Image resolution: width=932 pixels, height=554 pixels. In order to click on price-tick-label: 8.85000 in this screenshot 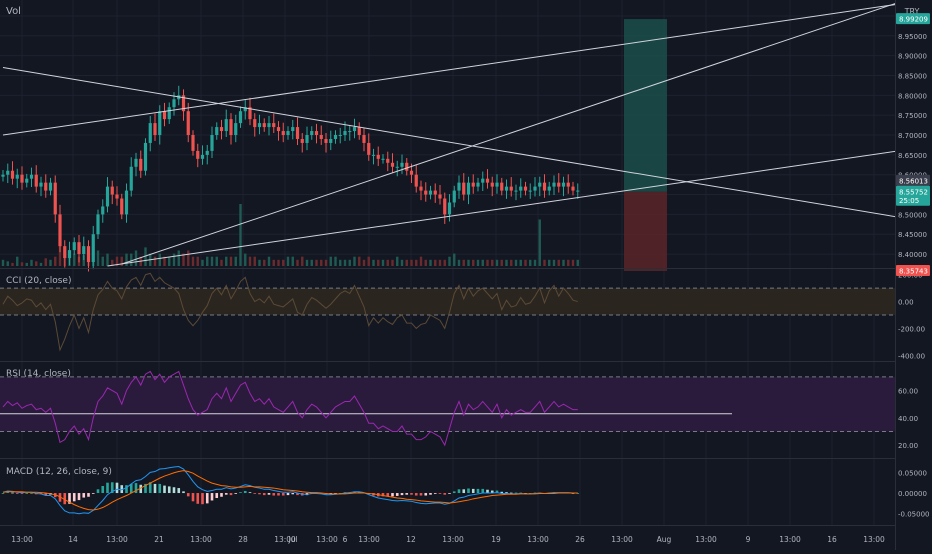, I will do `click(912, 76)`.